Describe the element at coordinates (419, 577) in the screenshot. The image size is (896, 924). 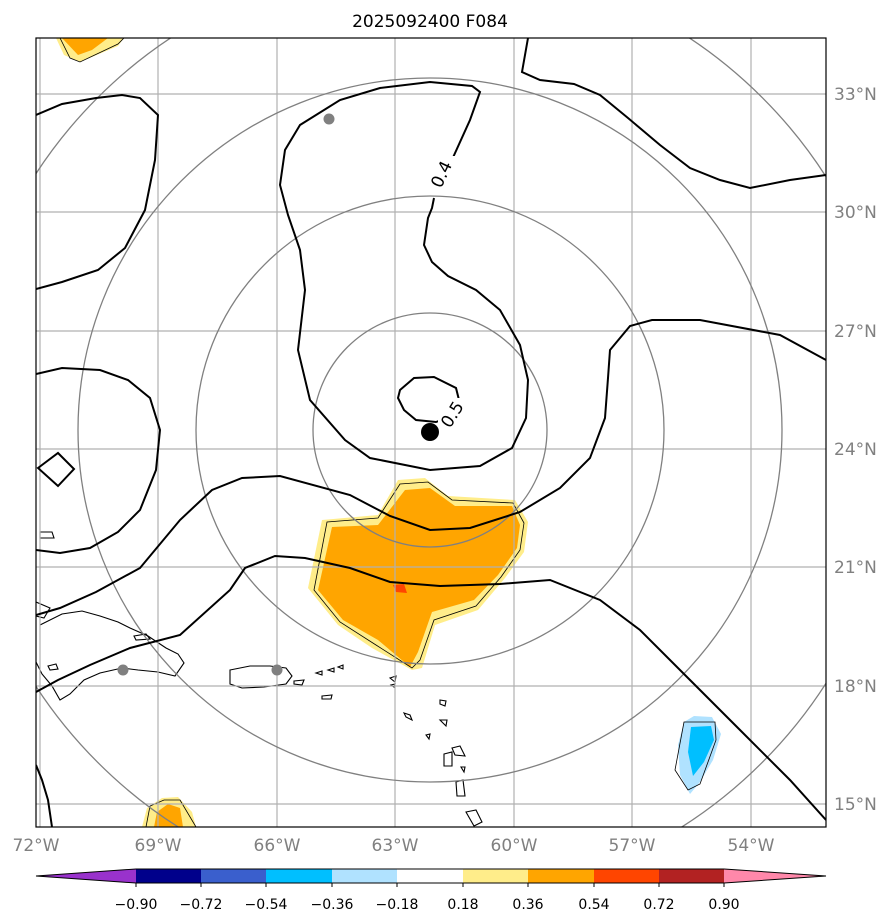
I see `main-positive-anomaly-core` at that location.